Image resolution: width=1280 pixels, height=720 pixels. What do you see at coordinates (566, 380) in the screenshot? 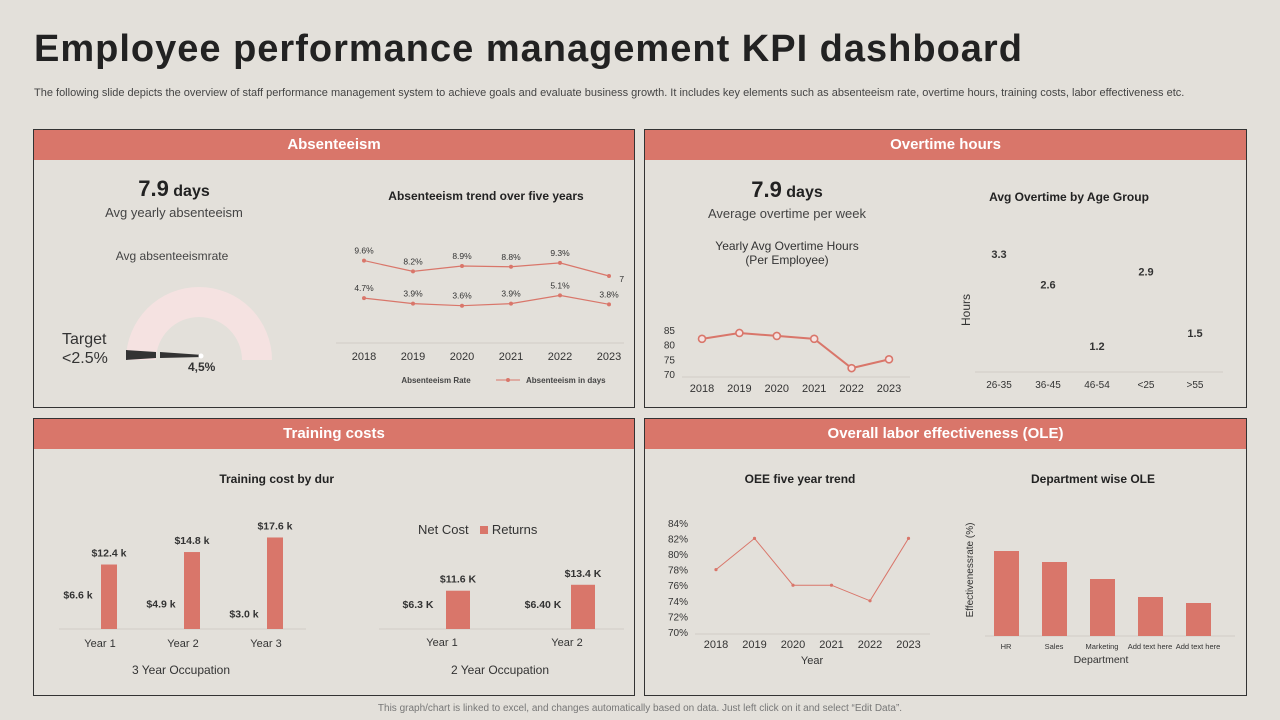
I see `legend-item: Absenteeism in days` at bounding box center [566, 380].